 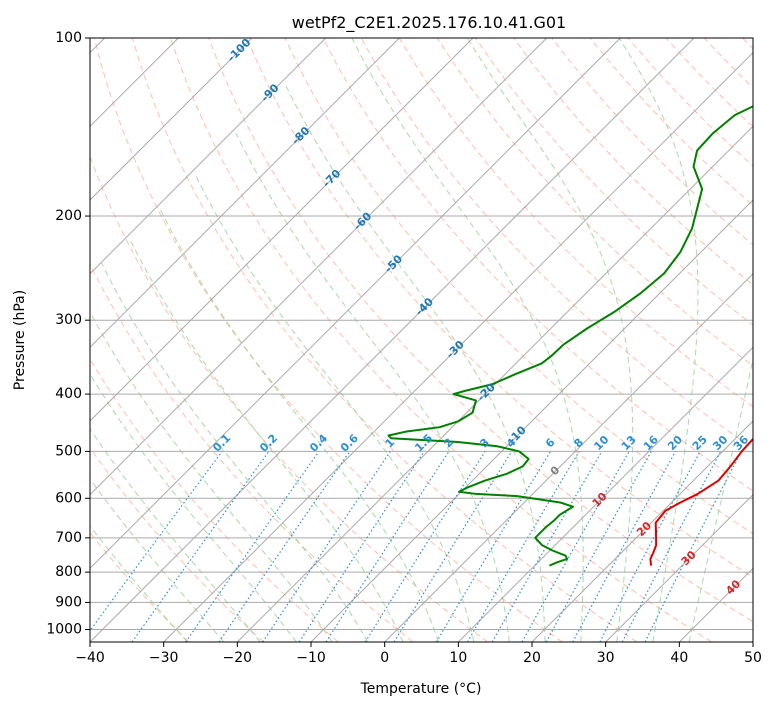 I want to click on x-tick-label: −20, so click(x=238, y=658).